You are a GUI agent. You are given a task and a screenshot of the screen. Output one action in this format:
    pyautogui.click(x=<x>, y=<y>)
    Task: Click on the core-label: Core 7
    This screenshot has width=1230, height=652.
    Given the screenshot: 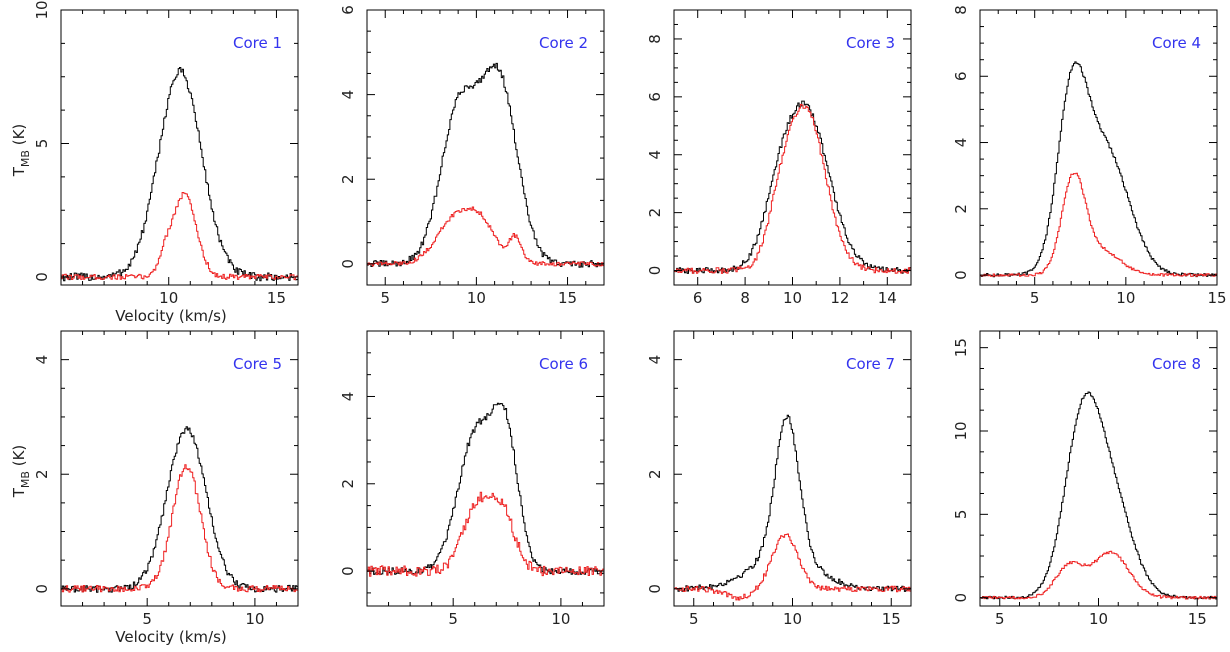 What is the action you would take?
    pyautogui.click(x=870, y=364)
    